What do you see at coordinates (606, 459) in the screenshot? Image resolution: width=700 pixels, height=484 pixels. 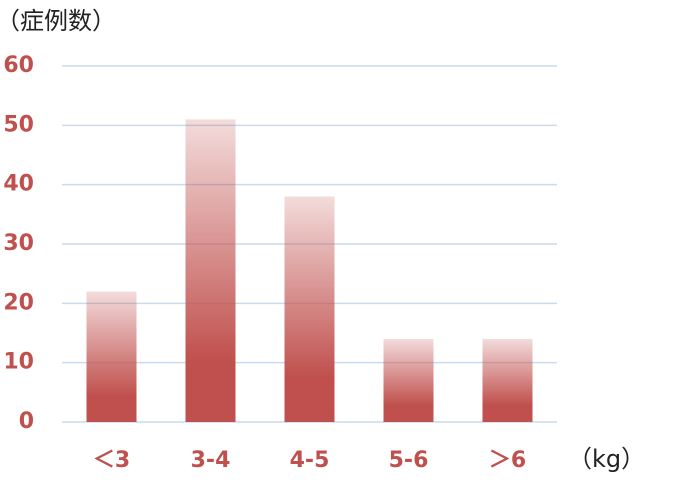 I see `x-axis-unit: （kg）` at bounding box center [606, 459].